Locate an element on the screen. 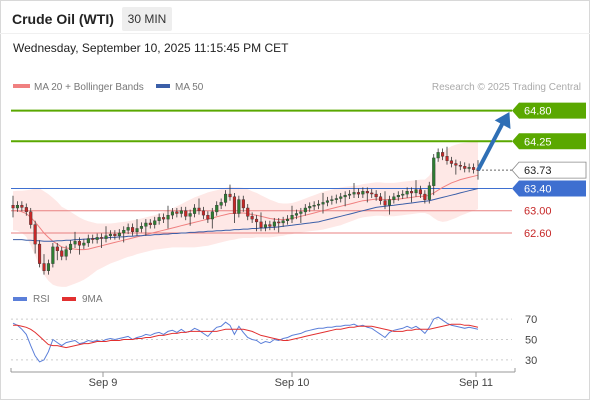 The width and height of the screenshot is (590, 400). ma50-line is located at coordinates (246, 215).